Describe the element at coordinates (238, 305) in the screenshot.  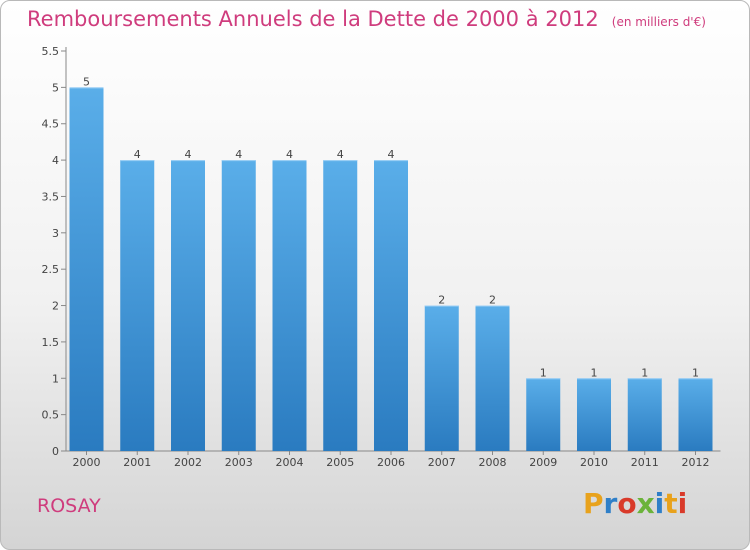
I see `bar-2003` at that location.